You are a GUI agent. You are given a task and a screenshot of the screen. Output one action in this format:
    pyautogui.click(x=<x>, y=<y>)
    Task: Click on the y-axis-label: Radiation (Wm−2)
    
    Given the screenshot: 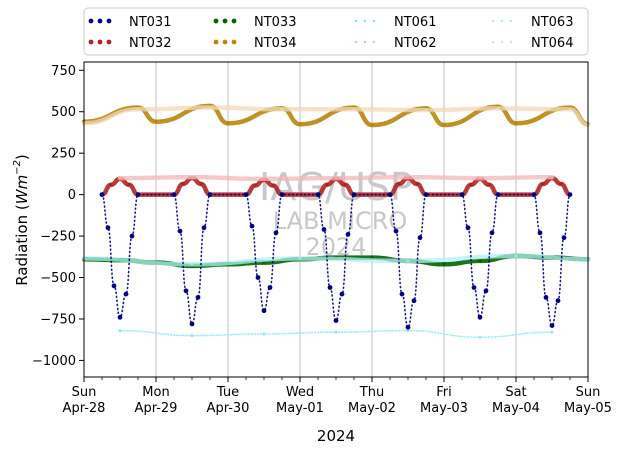 What is the action you would take?
    pyautogui.click(x=21, y=220)
    